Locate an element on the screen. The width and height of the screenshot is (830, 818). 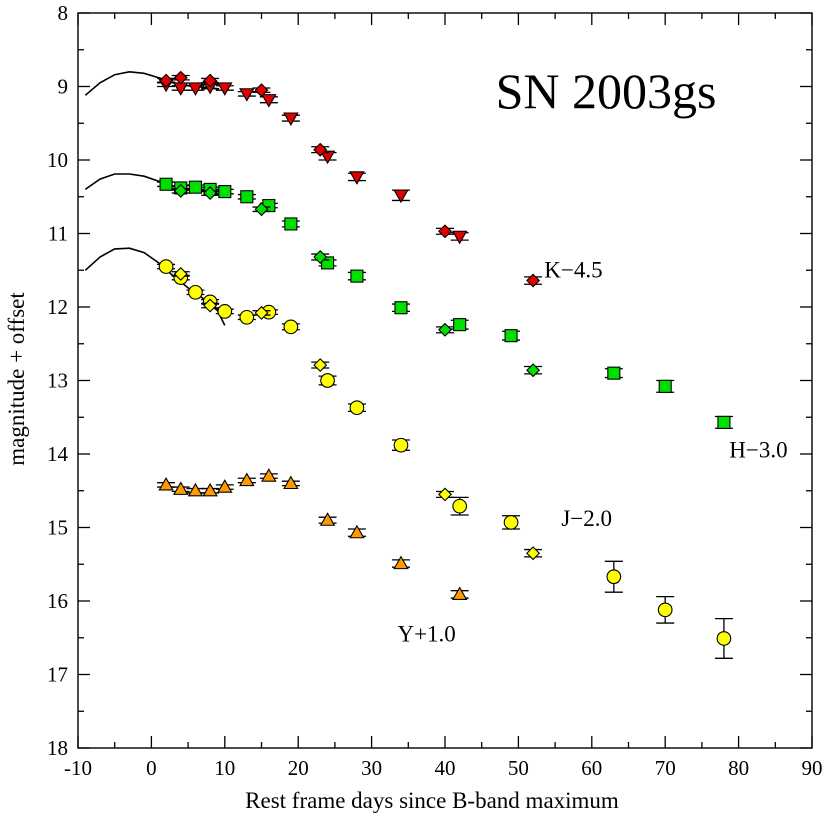
data-point-h-square-12-mark is located at coordinates (511, 336).